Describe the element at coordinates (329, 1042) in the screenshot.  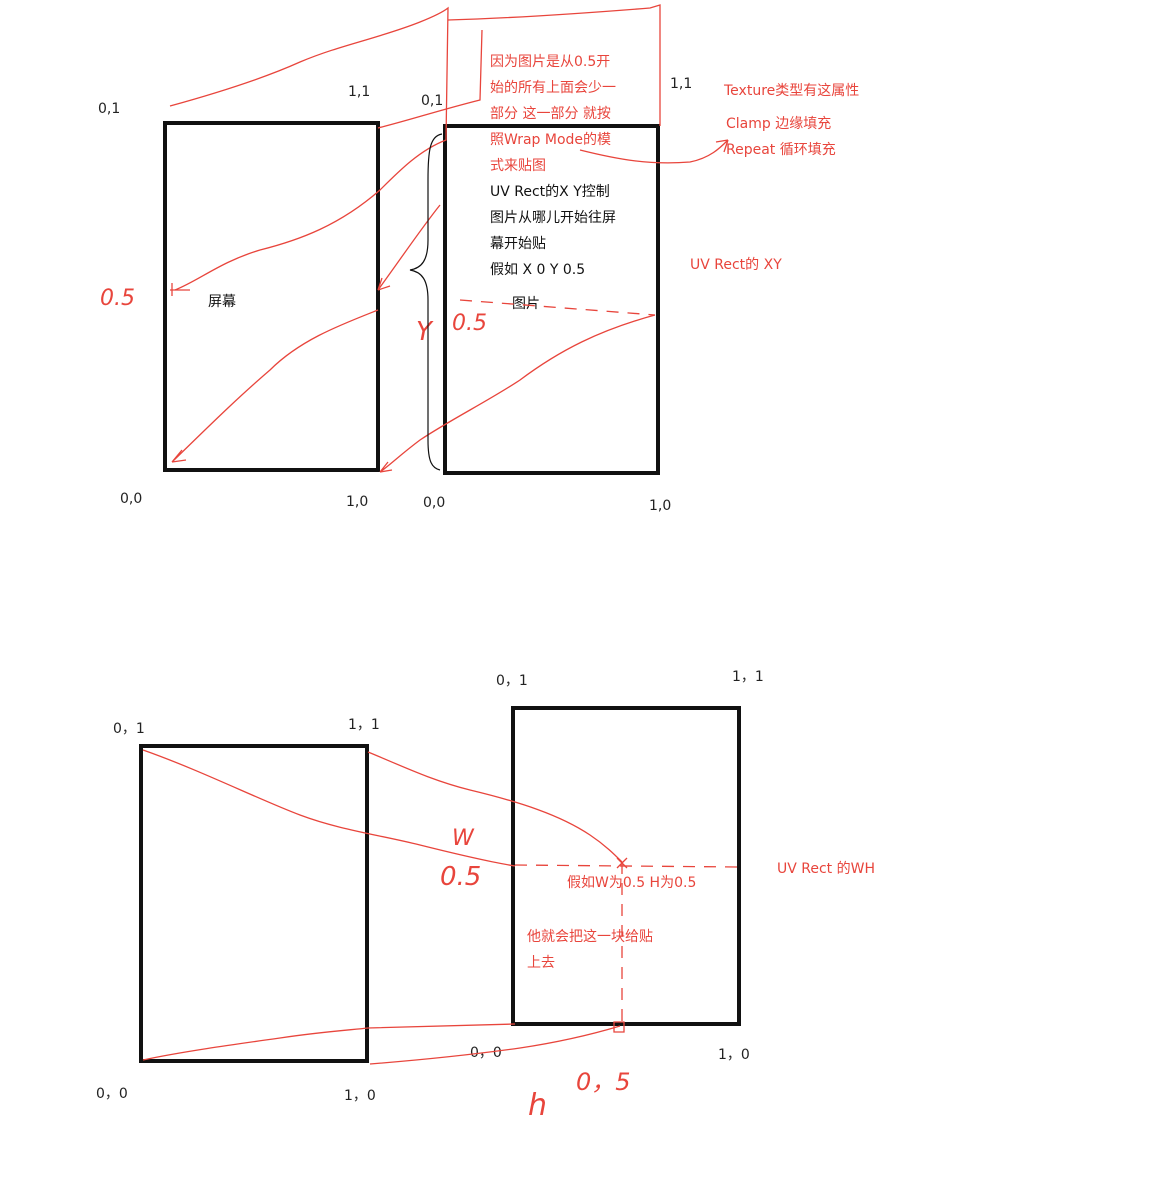
I see `bottom-bottom-curve-left` at that location.